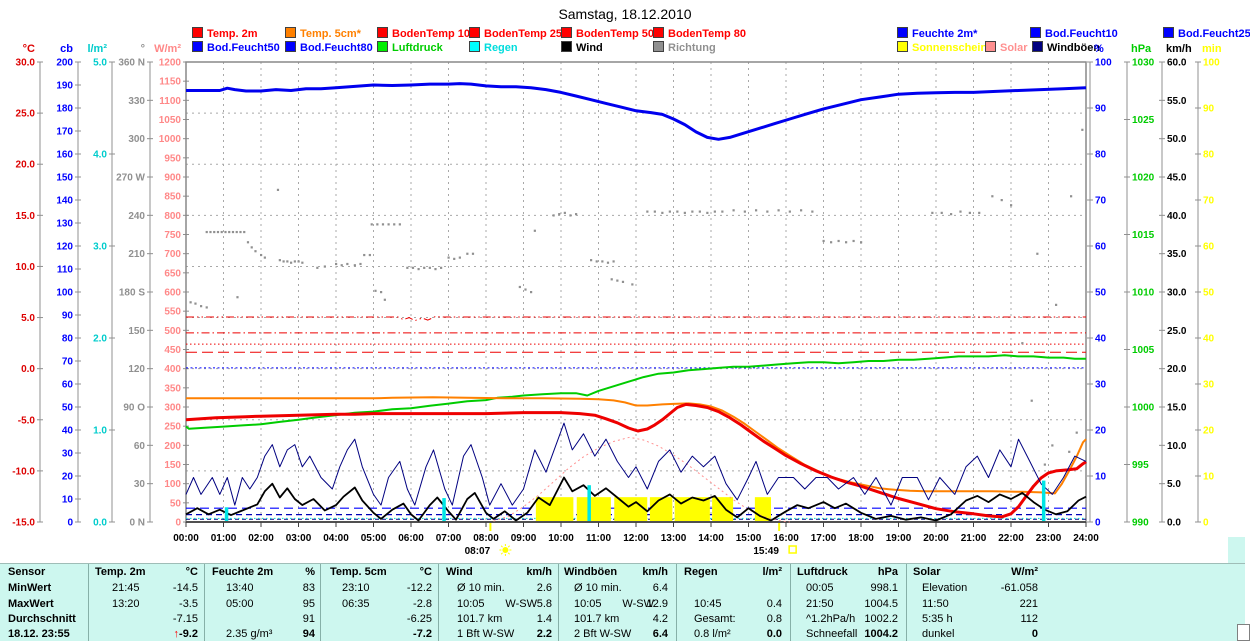  Describe the element at coordinates (515, 33) in the screenshot. I see `legend-item-bodentemp-25: BodenTemp 25` at that location.